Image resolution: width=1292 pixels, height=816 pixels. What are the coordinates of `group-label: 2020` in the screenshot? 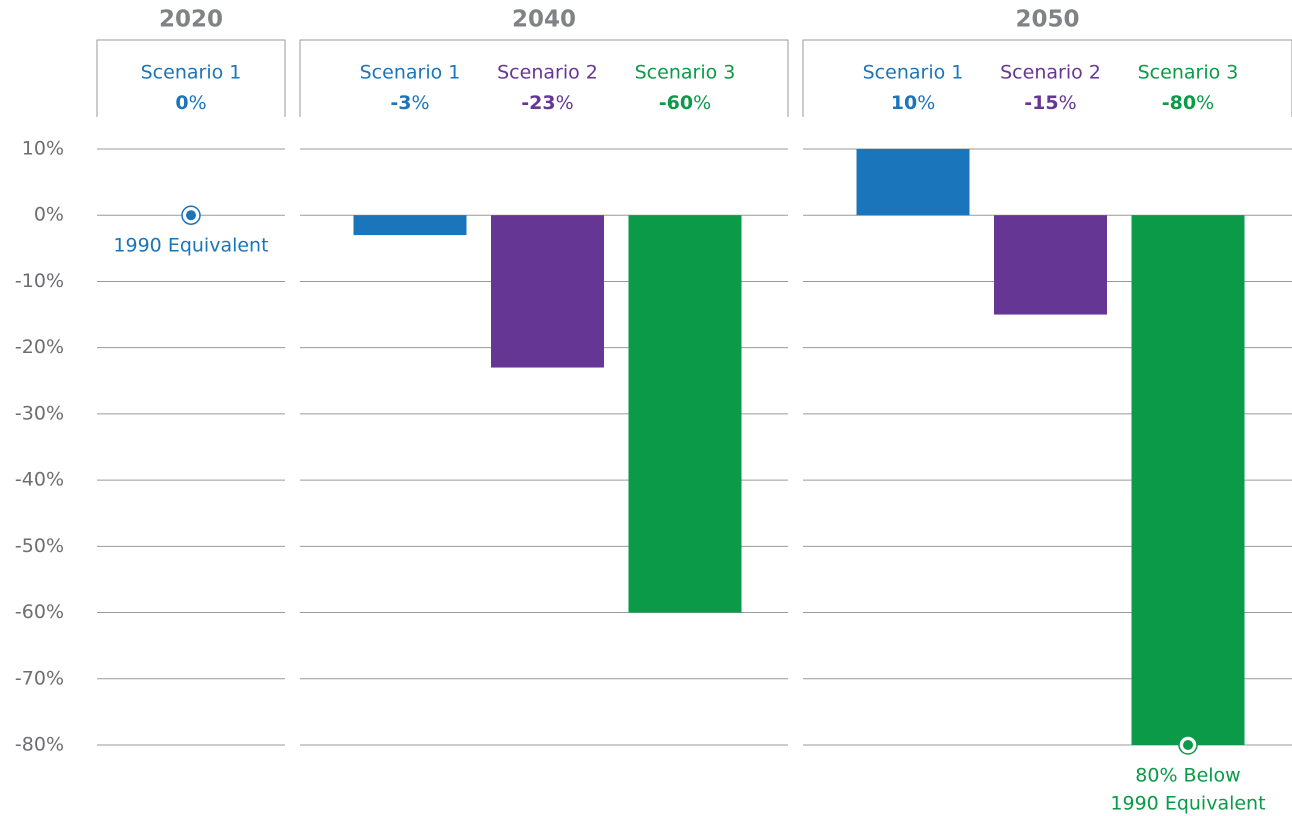 It's located at (191, 20).